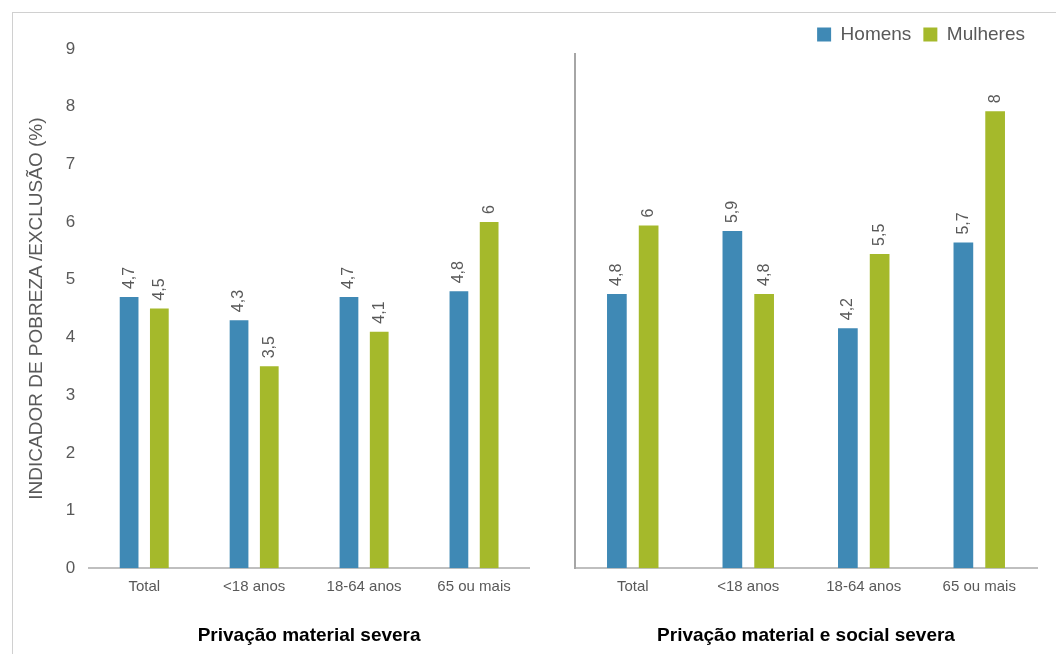 This screenshot has width=1056, height=654. I want to click on y-tick-label: 9, so click(70, 48).